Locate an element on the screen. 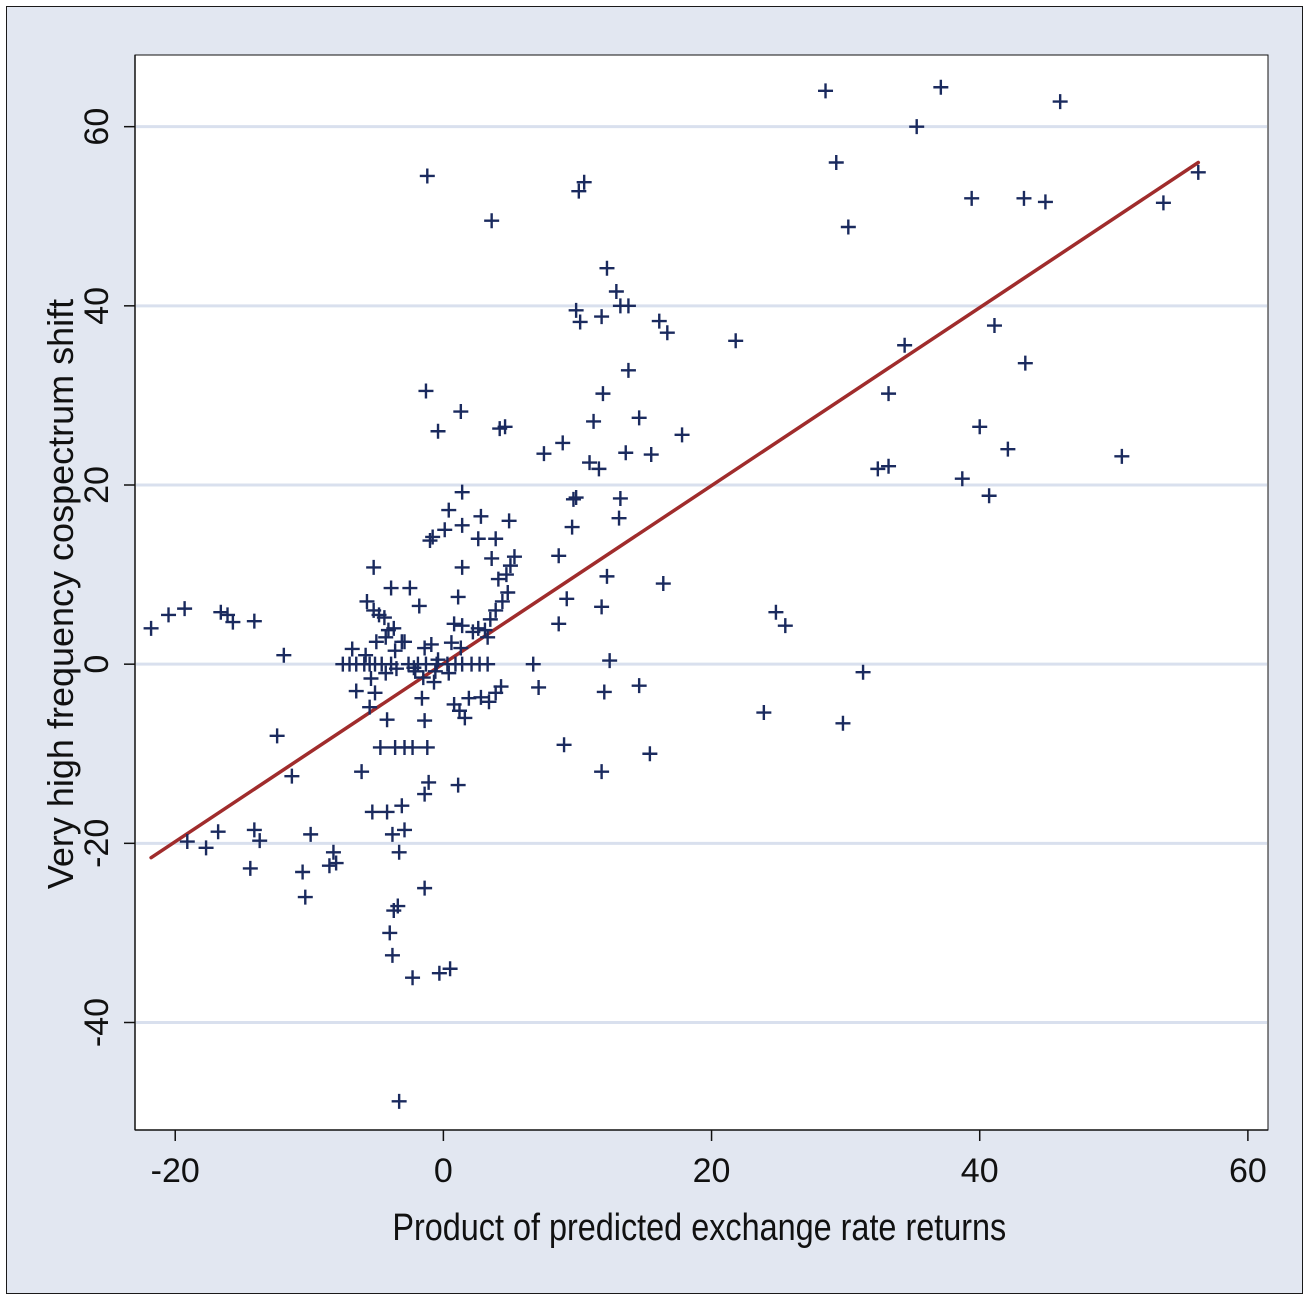 The image size is (1309, 1300). x-tick-label: 0 is located at coordinates (443, 1171).